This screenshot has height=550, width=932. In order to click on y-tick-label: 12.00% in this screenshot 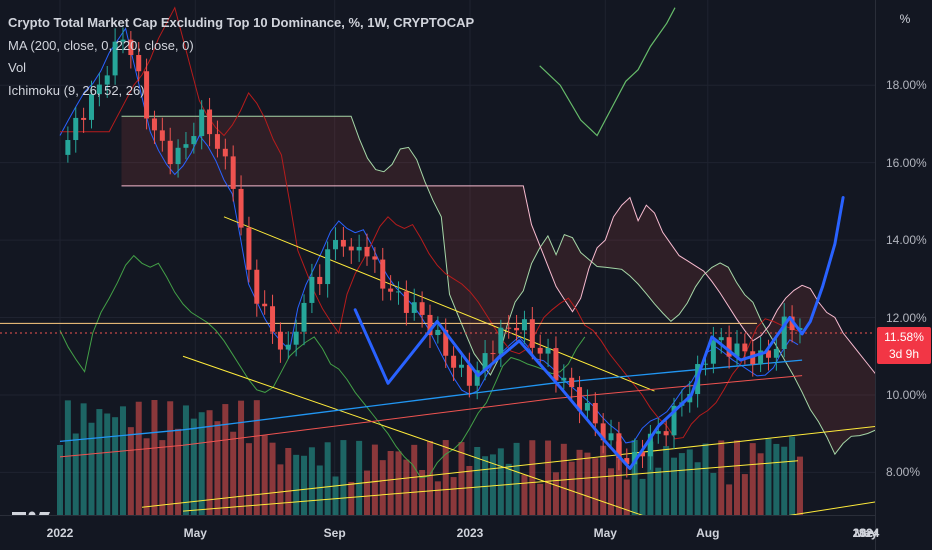, I will do `click(906, 317)`.